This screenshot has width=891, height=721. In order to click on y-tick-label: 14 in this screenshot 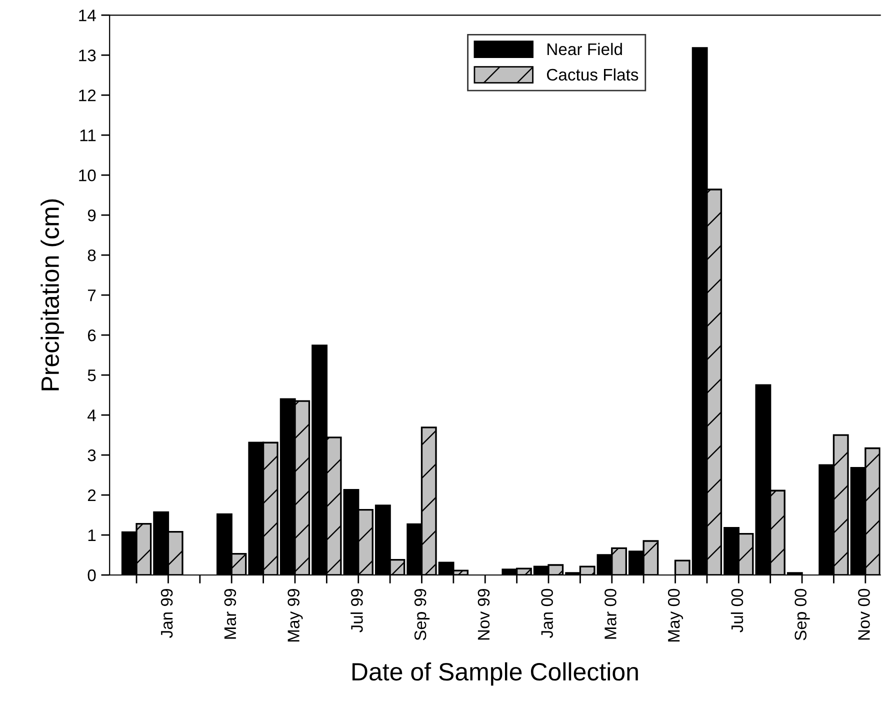, I will do `click(87, 16)`.